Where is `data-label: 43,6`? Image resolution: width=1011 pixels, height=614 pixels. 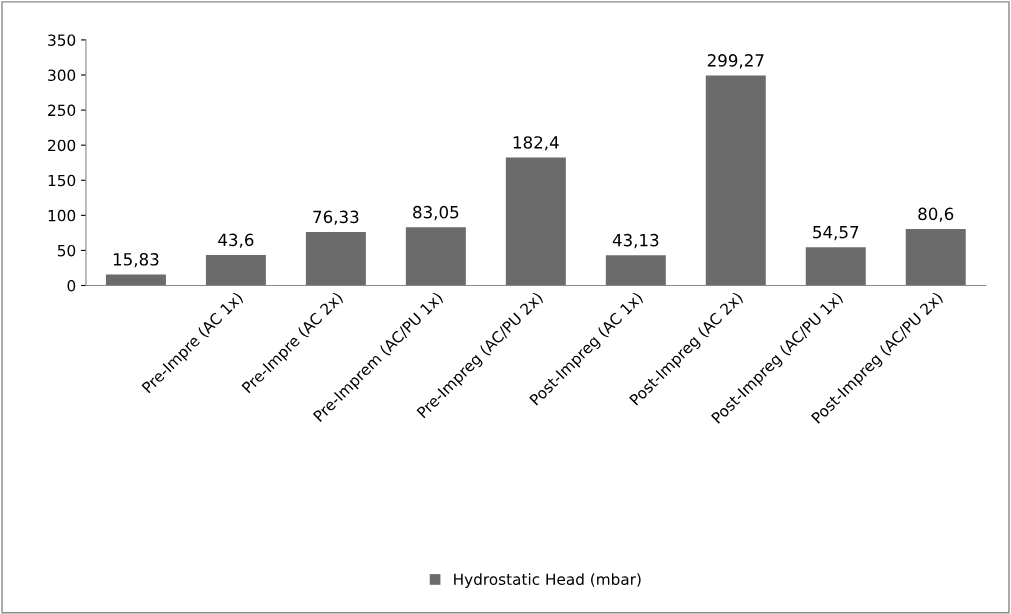 data-label: 43,6 is located at coordinates (236, 240).